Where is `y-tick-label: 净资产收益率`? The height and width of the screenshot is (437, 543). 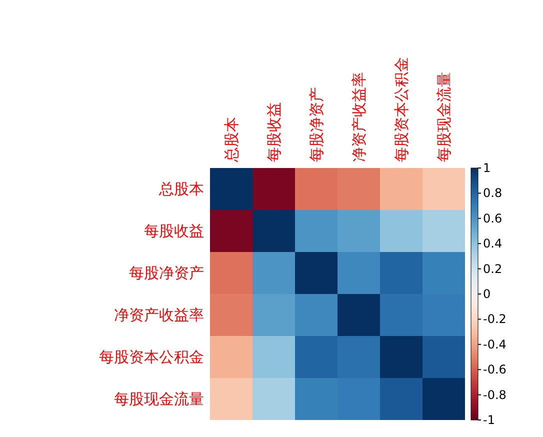 y-tick-label: 净资产收益率 is located at coordinates (159, 315).